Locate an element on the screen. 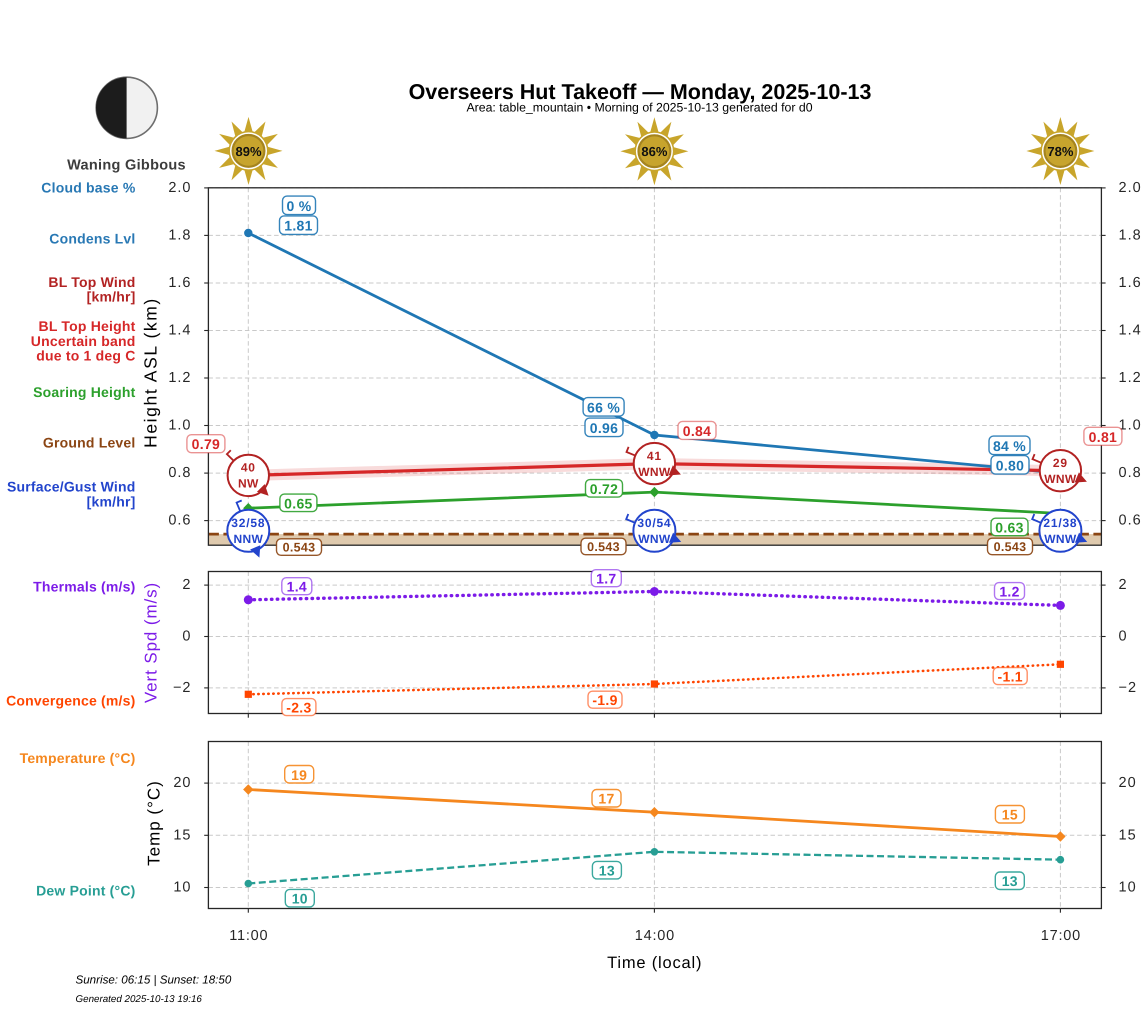 Image resolution: width=1147 pixels, height=1016 pixels. svg-text: Cloud base % is located at coordinates (88, 187).